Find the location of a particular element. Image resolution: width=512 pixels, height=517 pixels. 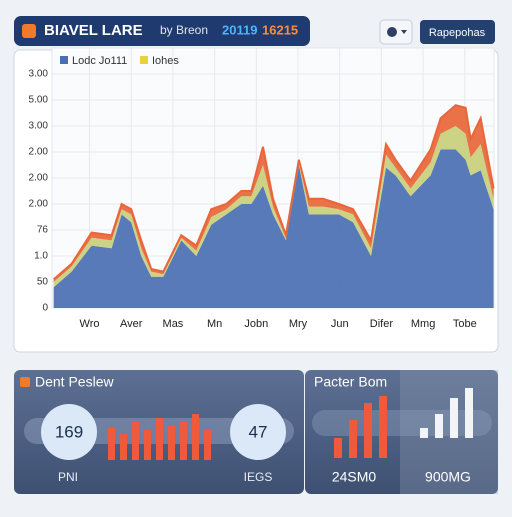

y-tick-label: 50 is located at coordinates (43, 282).